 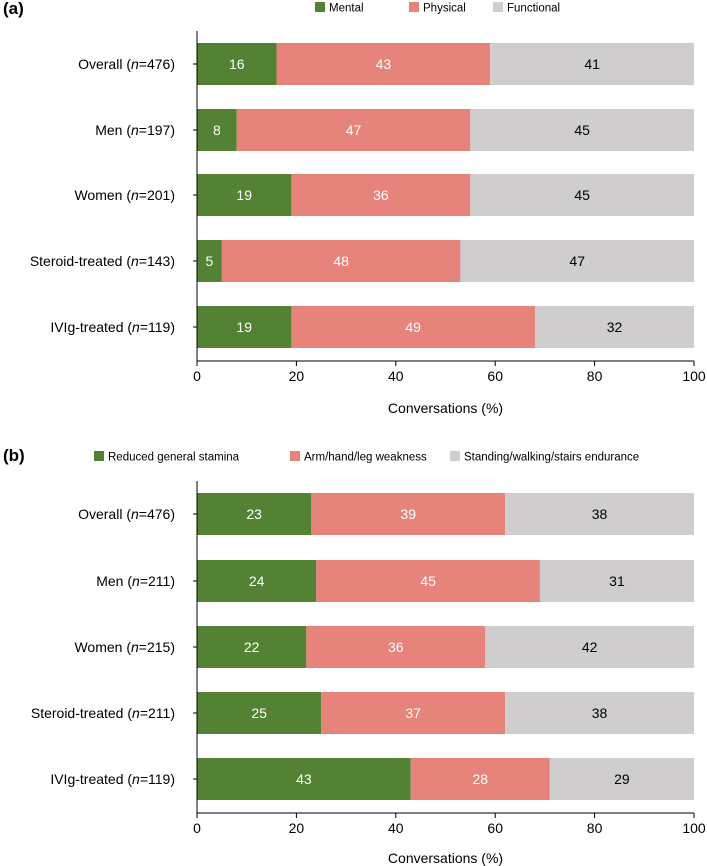 What do you see at coordinates (444, 9) in the screenshot?
I see `legend-label: Physical` at bounding box center [444, 9].